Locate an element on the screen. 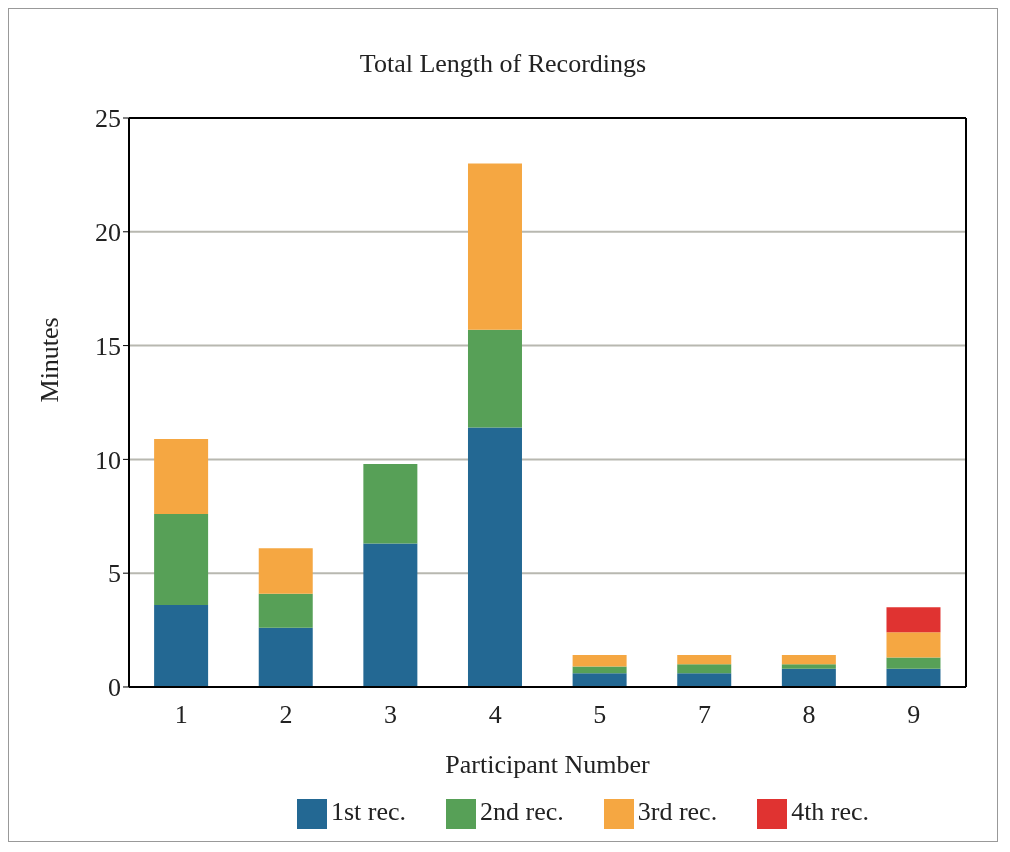 Image resolution: width=1010 pixels, height=852 pixels. chart-title: Total Length of Recordings is located at coordinates (503, 64).